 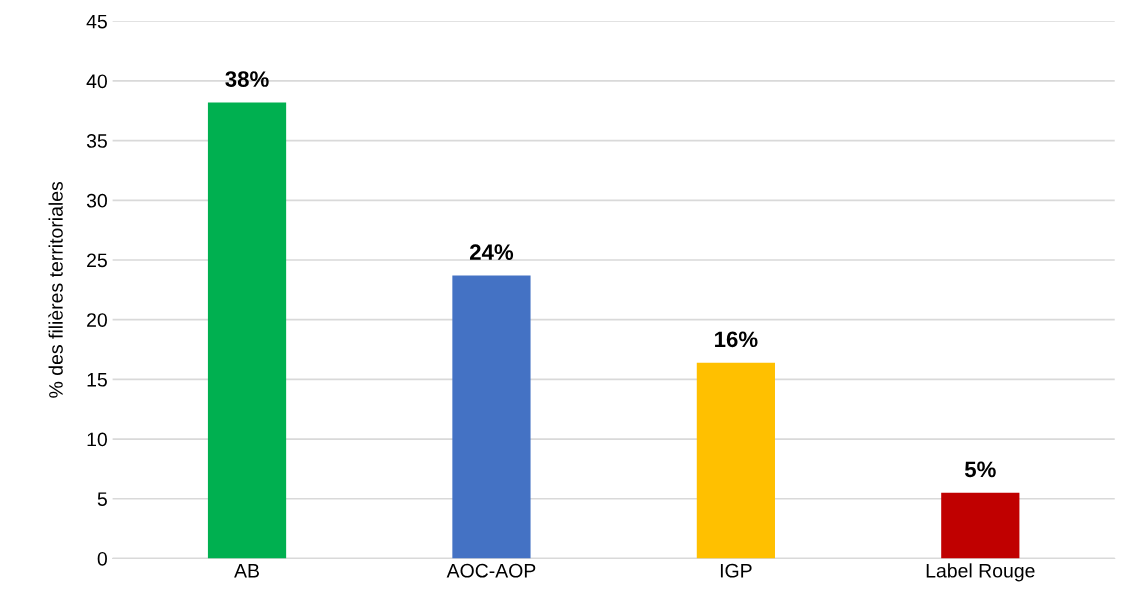 What do you see at coordinates (102, 558) in the screenshot?
I see `y-tick-label: 0` at bounding box center [102, 558].